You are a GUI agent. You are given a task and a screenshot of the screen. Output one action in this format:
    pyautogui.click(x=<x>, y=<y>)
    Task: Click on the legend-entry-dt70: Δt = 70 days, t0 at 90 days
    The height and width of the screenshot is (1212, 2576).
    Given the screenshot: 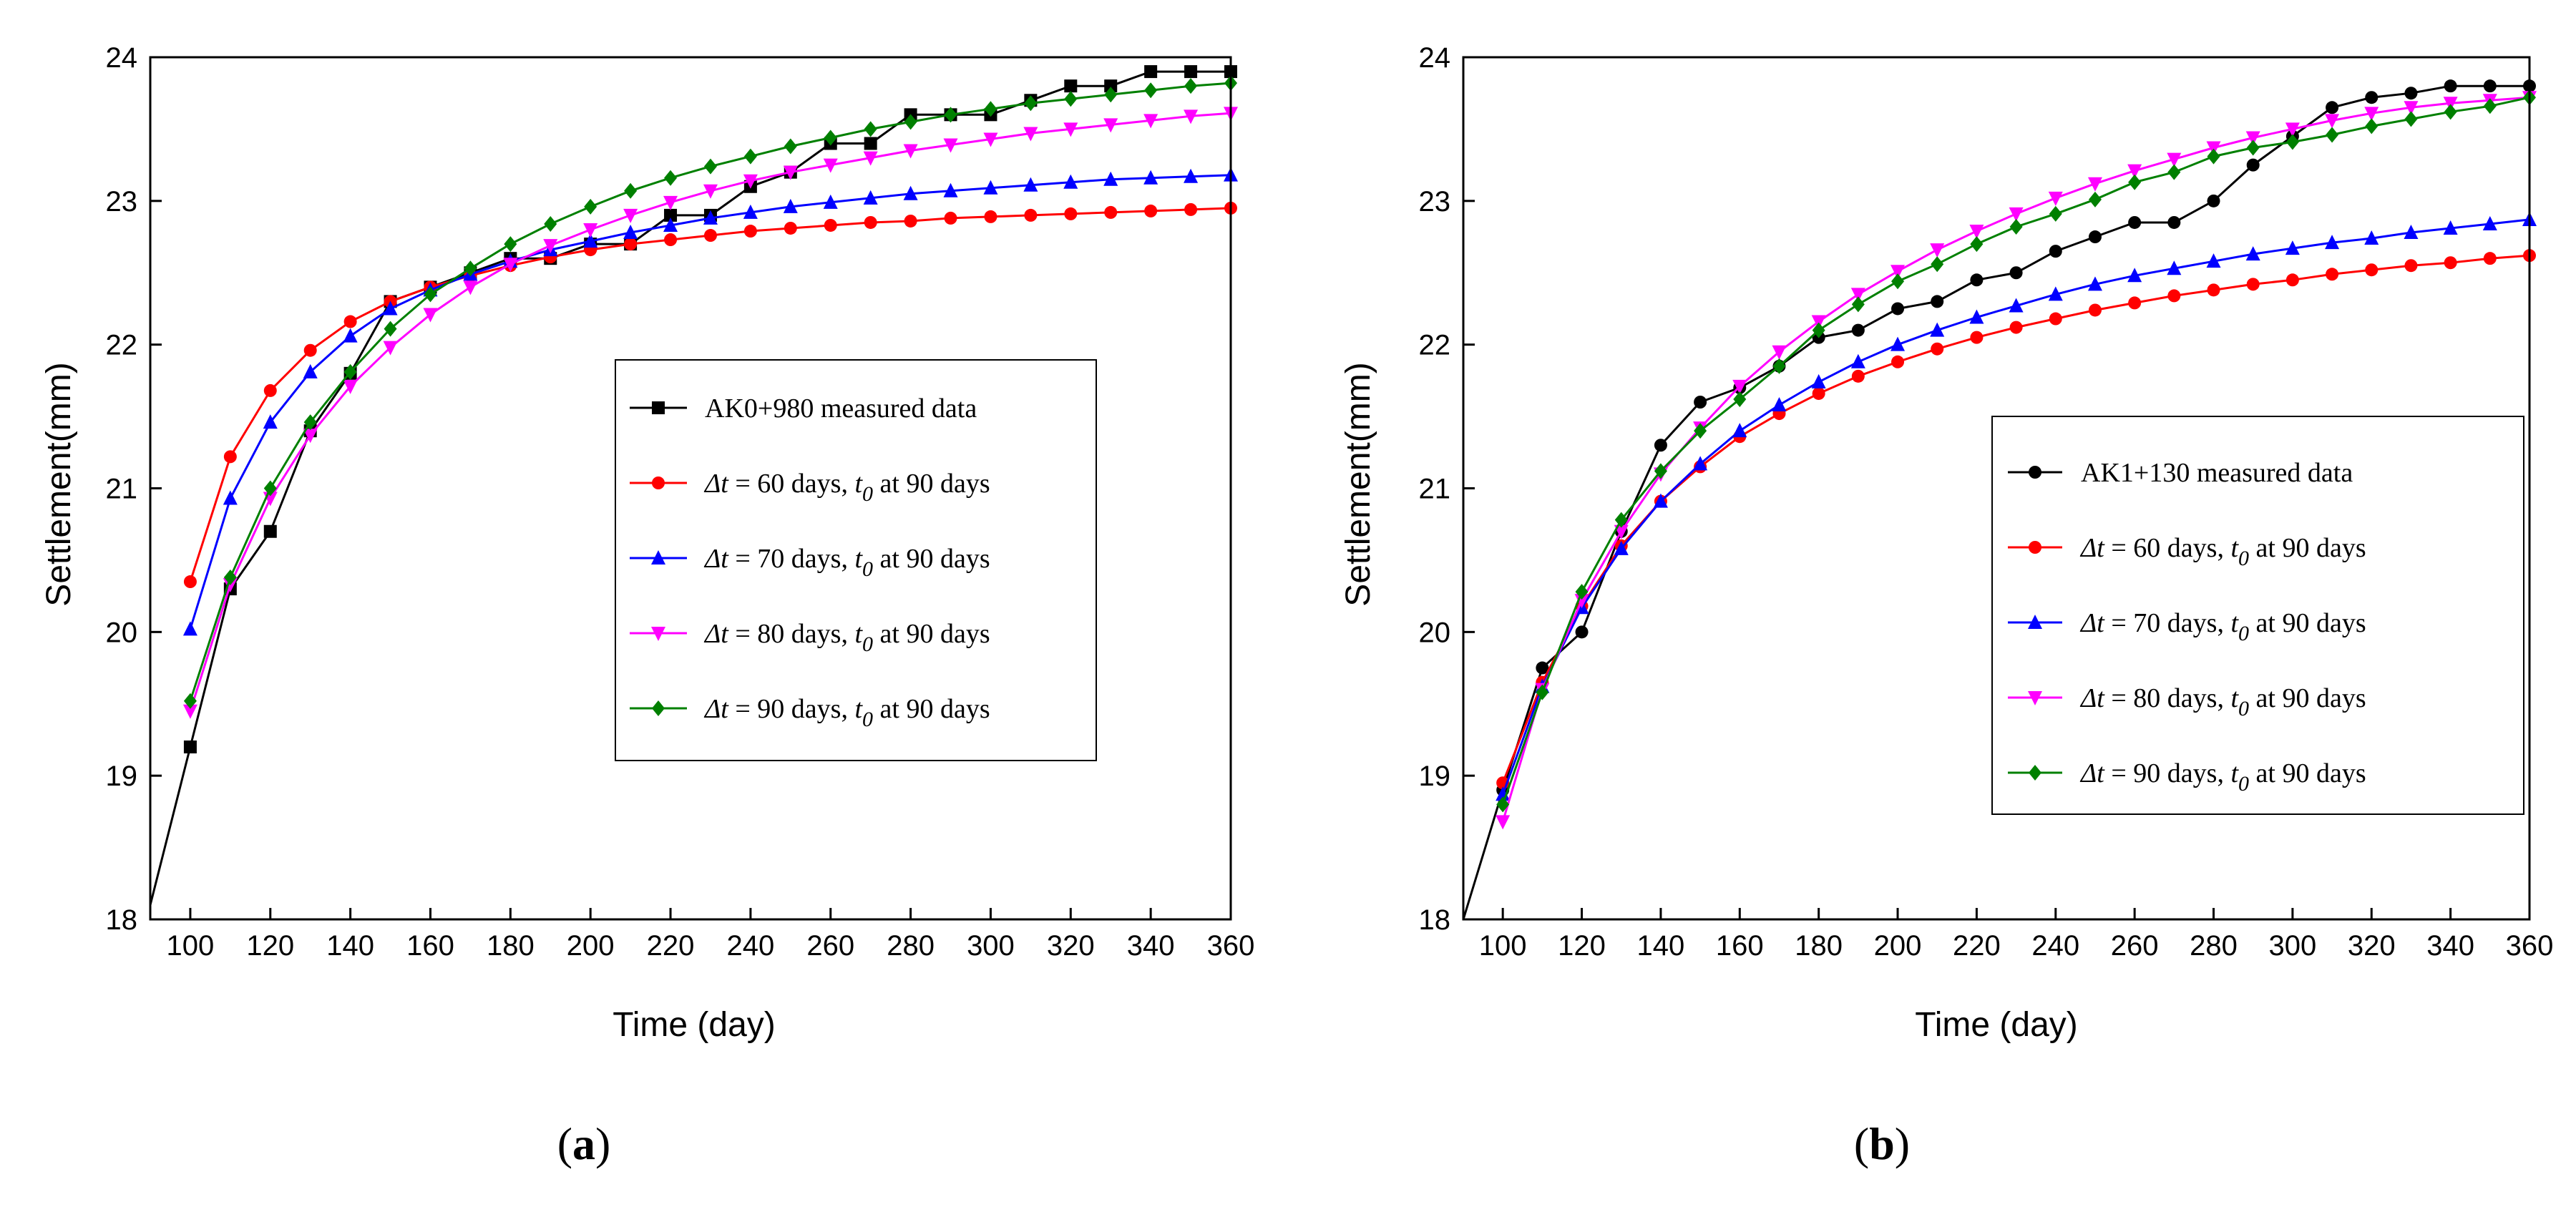 What is the action you would take?
    pyautogui.click(x=2187, y=626)
    